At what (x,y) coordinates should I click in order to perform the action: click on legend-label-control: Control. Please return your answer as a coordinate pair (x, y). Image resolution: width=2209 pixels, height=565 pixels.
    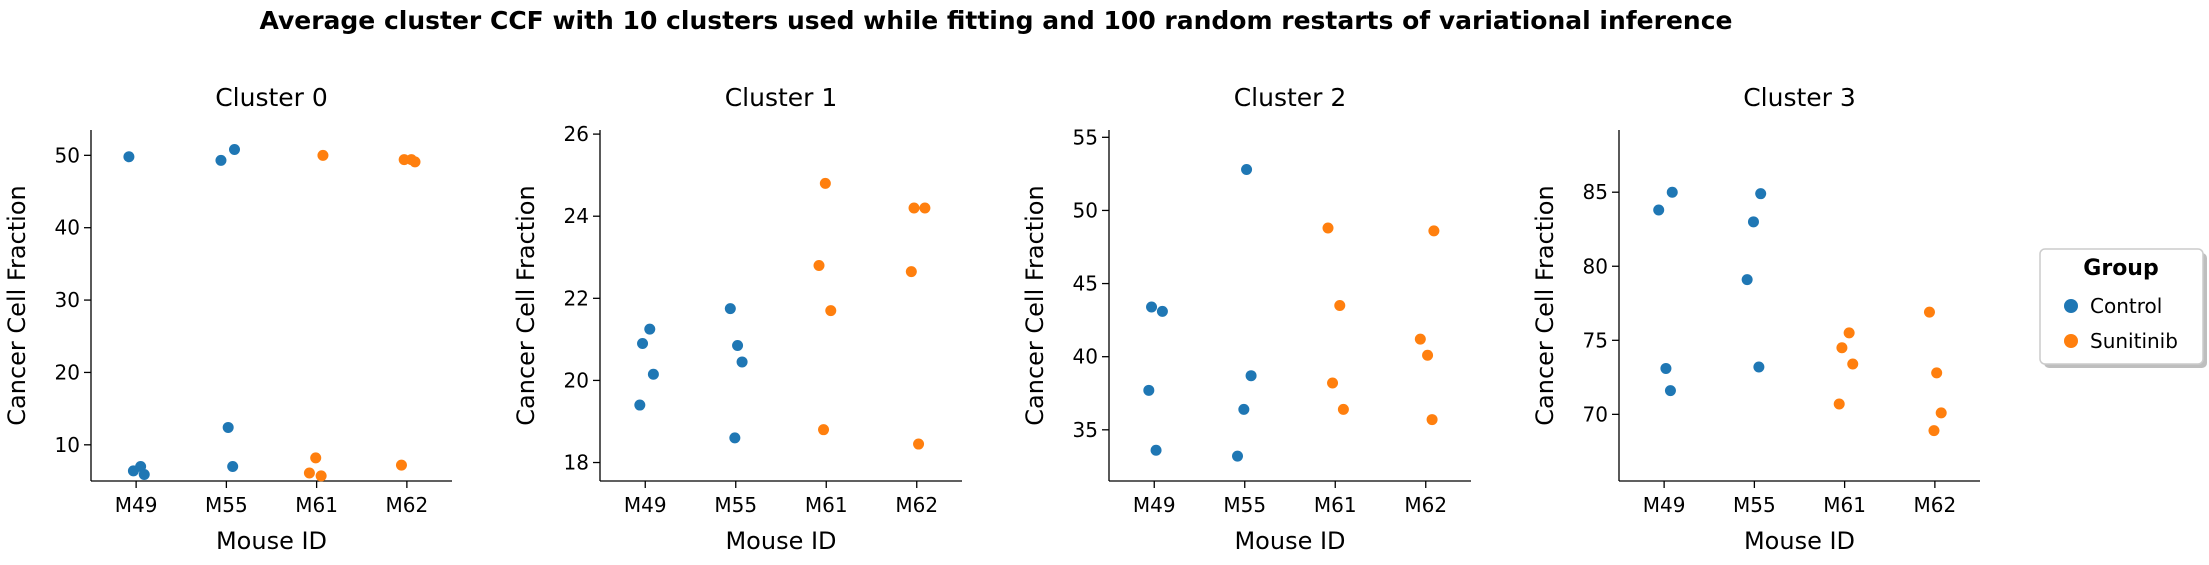
    Looking at the image, I should click on (2126, 306).